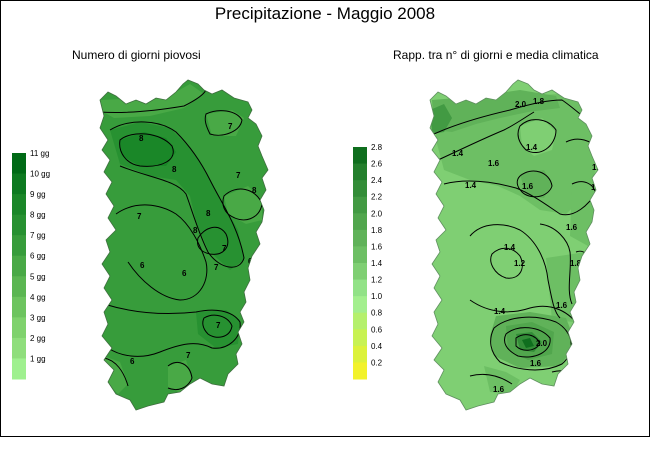 The width and height of the screenshot is (650, 450). What do you see at coordinates (38, 215) in the screenshot?
I see `left-legend-label: 8 gg` at bounding box center [38, 215].